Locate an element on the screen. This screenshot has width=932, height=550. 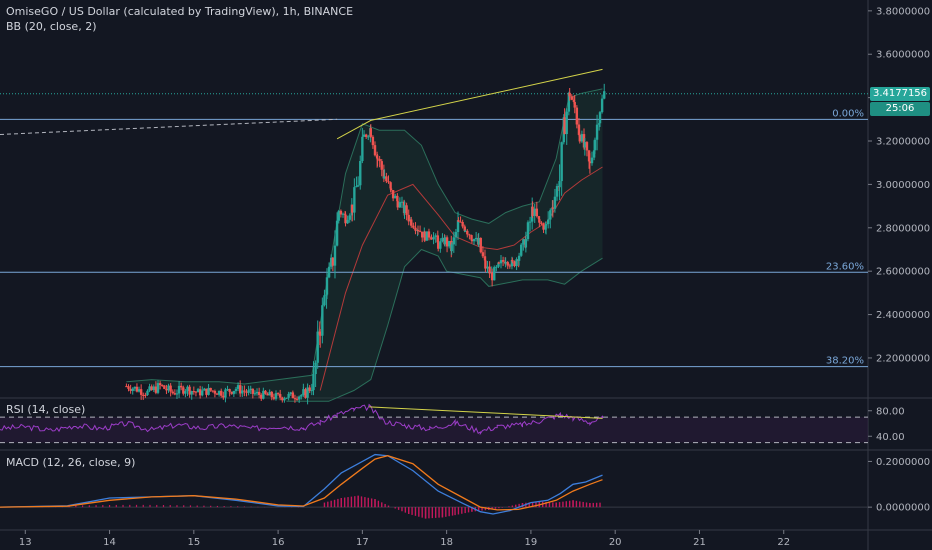
y-tick-label-8: 2.2000000 is located at coordinates (903, 358).